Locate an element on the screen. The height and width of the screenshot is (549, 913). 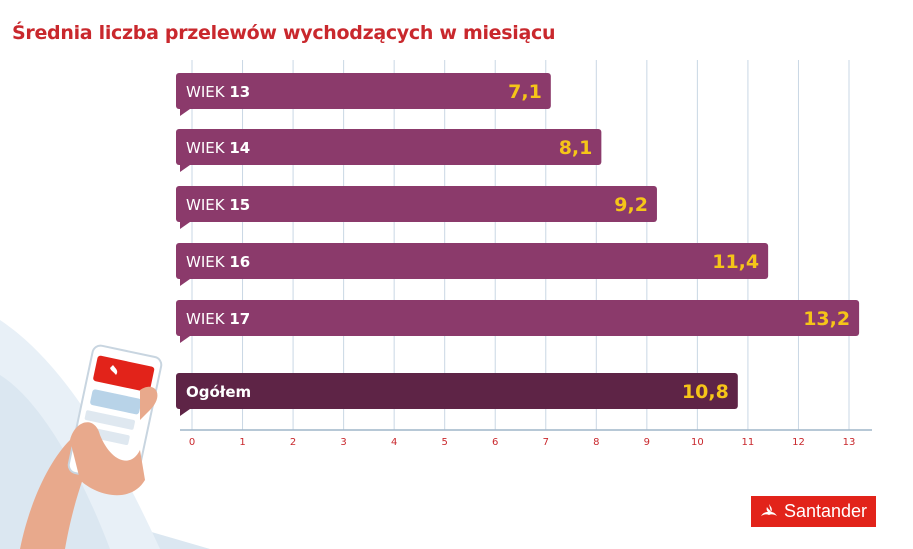
santander-logo: Santander is located at coordinates (813, 511).